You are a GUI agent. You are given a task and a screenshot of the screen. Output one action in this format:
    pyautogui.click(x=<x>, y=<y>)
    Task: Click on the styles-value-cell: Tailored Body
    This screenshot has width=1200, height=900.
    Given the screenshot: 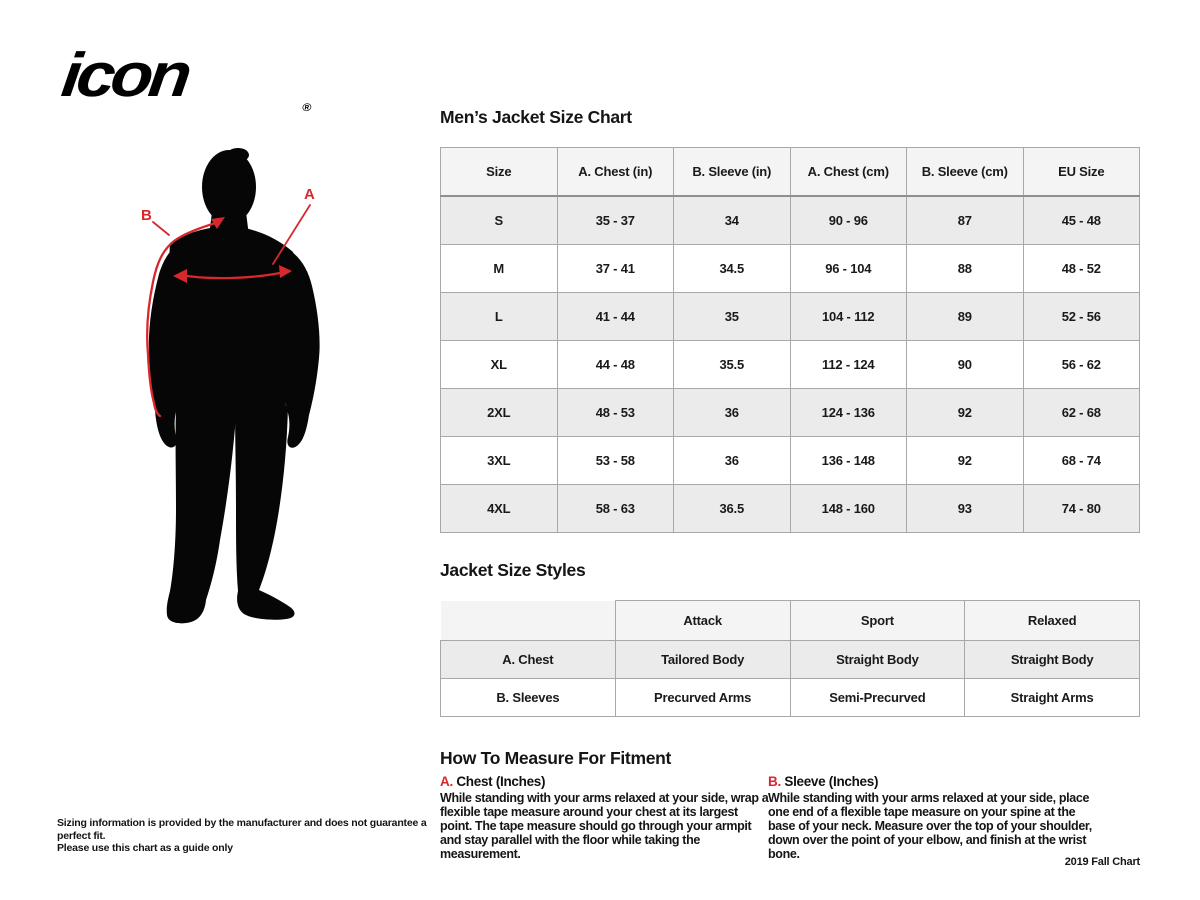 What is the action you would take?
    pyautogui.click(x=702, y=659)
    